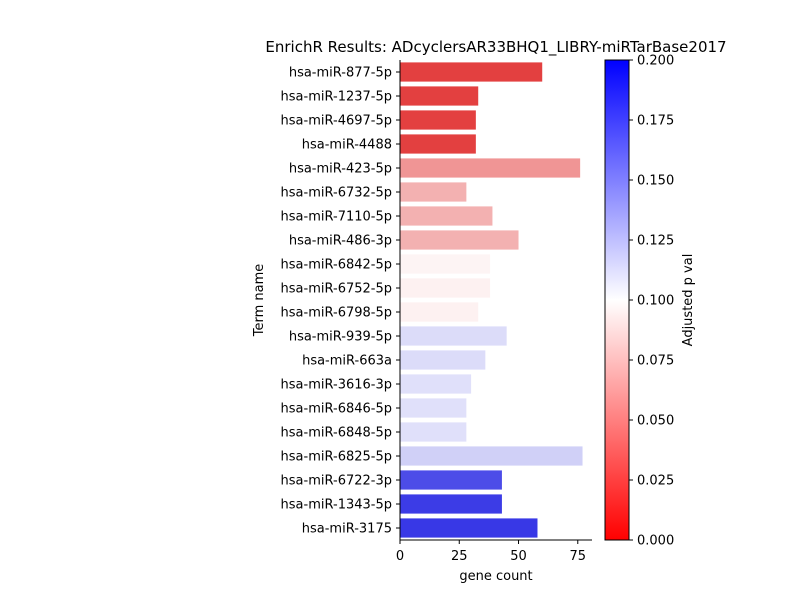  What do you see at coordinates (438, 120) in the screenshot?
I see `bar-hsa-miR-4697-5p` at bounding box center [438, 120].